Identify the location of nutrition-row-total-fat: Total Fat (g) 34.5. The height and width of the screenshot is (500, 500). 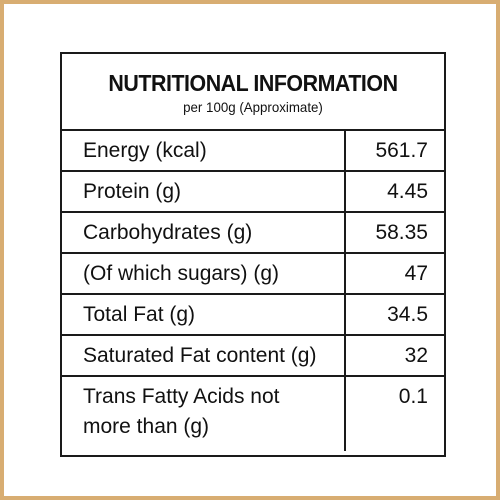
(253, 315).